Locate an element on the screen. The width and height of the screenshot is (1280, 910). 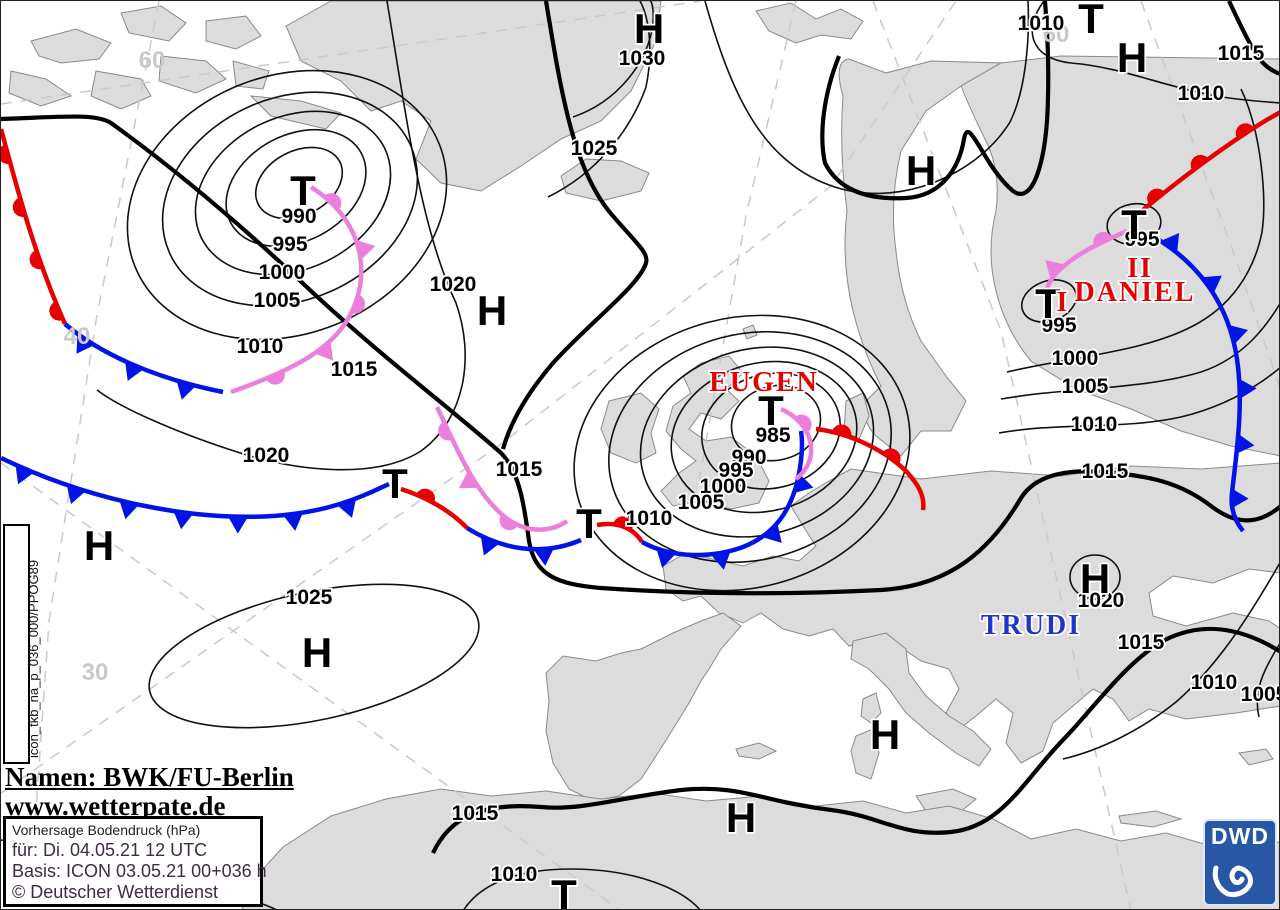
isobar-value-label: 995 is located at coordinates (735, 470).